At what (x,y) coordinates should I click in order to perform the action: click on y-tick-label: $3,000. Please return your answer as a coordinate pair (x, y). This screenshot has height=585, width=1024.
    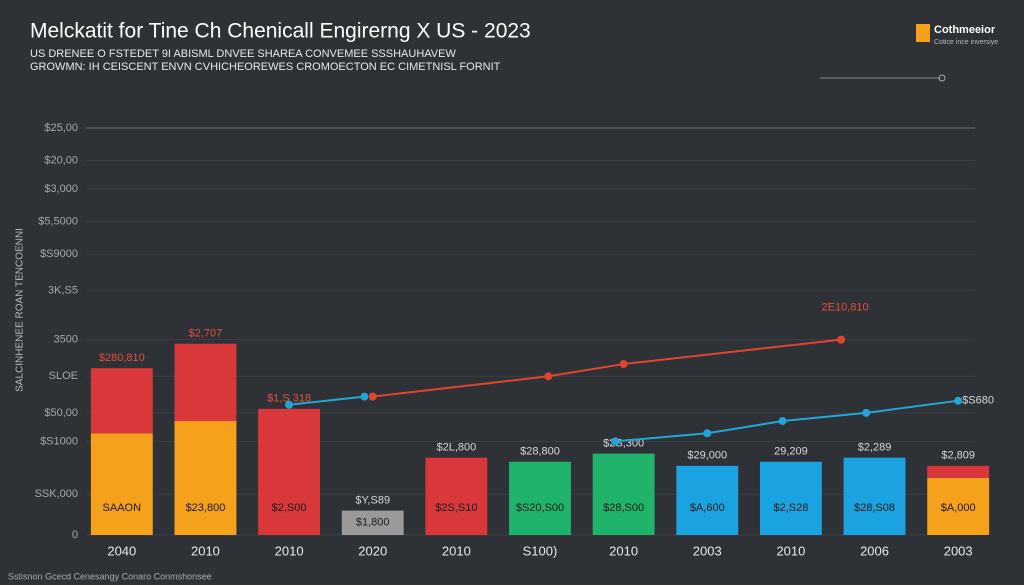
    Looking at the image, I should click on (61, 189).